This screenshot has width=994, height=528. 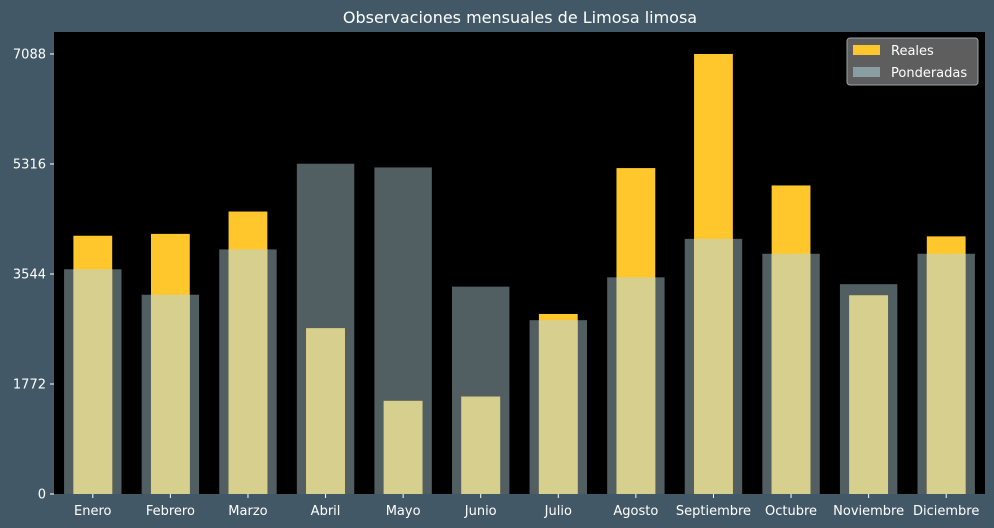 I want to click on bar-overlap-marzo, so click(x=248, y=371).